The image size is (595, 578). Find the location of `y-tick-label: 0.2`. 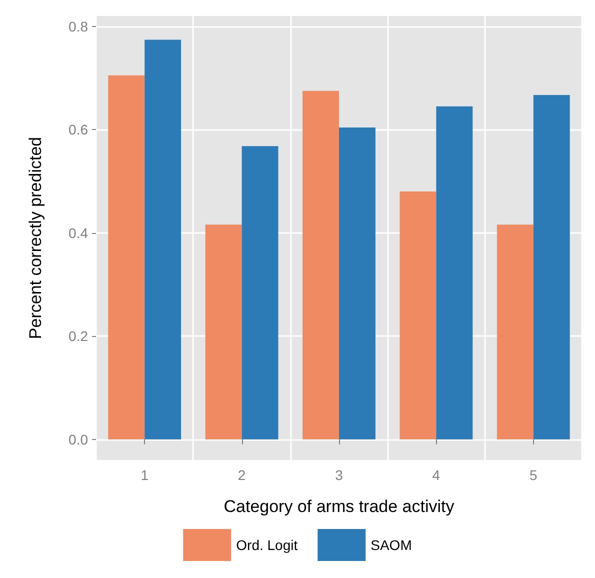

y-tick-label: 0.2 is located at coordinates (78, 336).